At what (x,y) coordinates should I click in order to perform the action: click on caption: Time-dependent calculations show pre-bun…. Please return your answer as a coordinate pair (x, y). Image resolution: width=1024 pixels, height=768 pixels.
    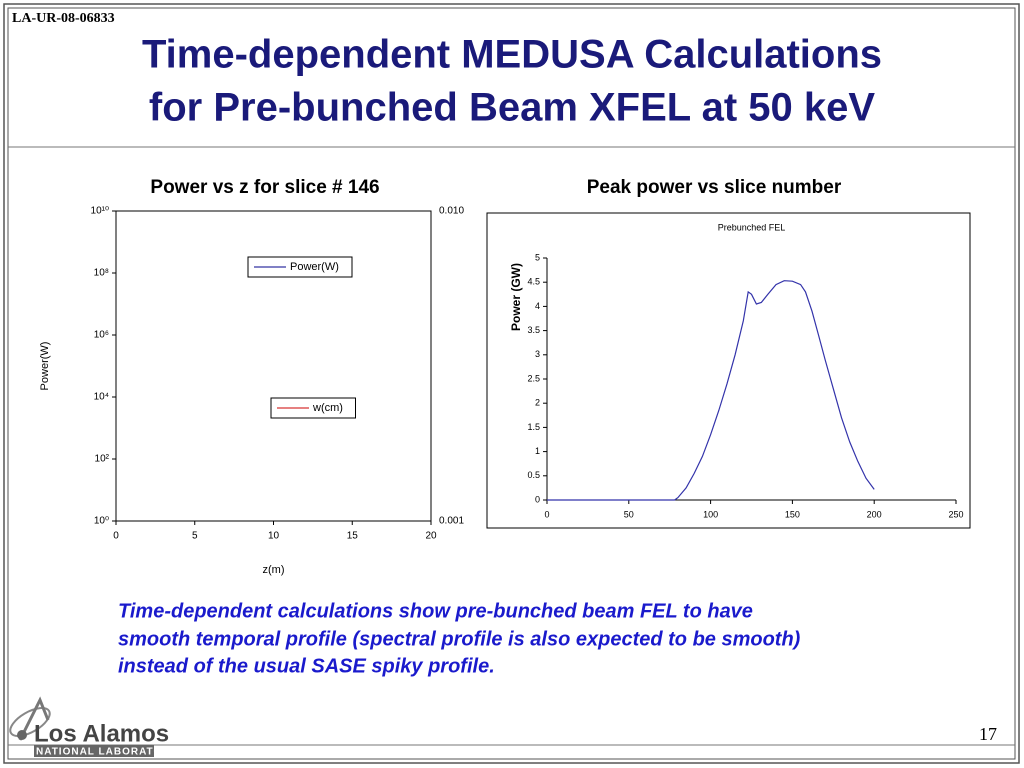
    Looking at the image, I should click on (435, 611).